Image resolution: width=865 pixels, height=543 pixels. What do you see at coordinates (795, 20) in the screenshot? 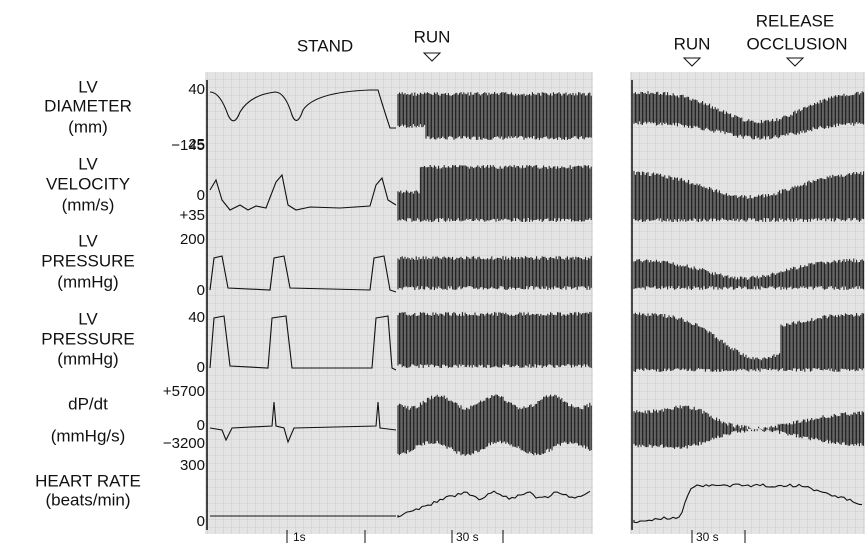
I see `release-label: RELEASE` at bounding box center [795, 20].